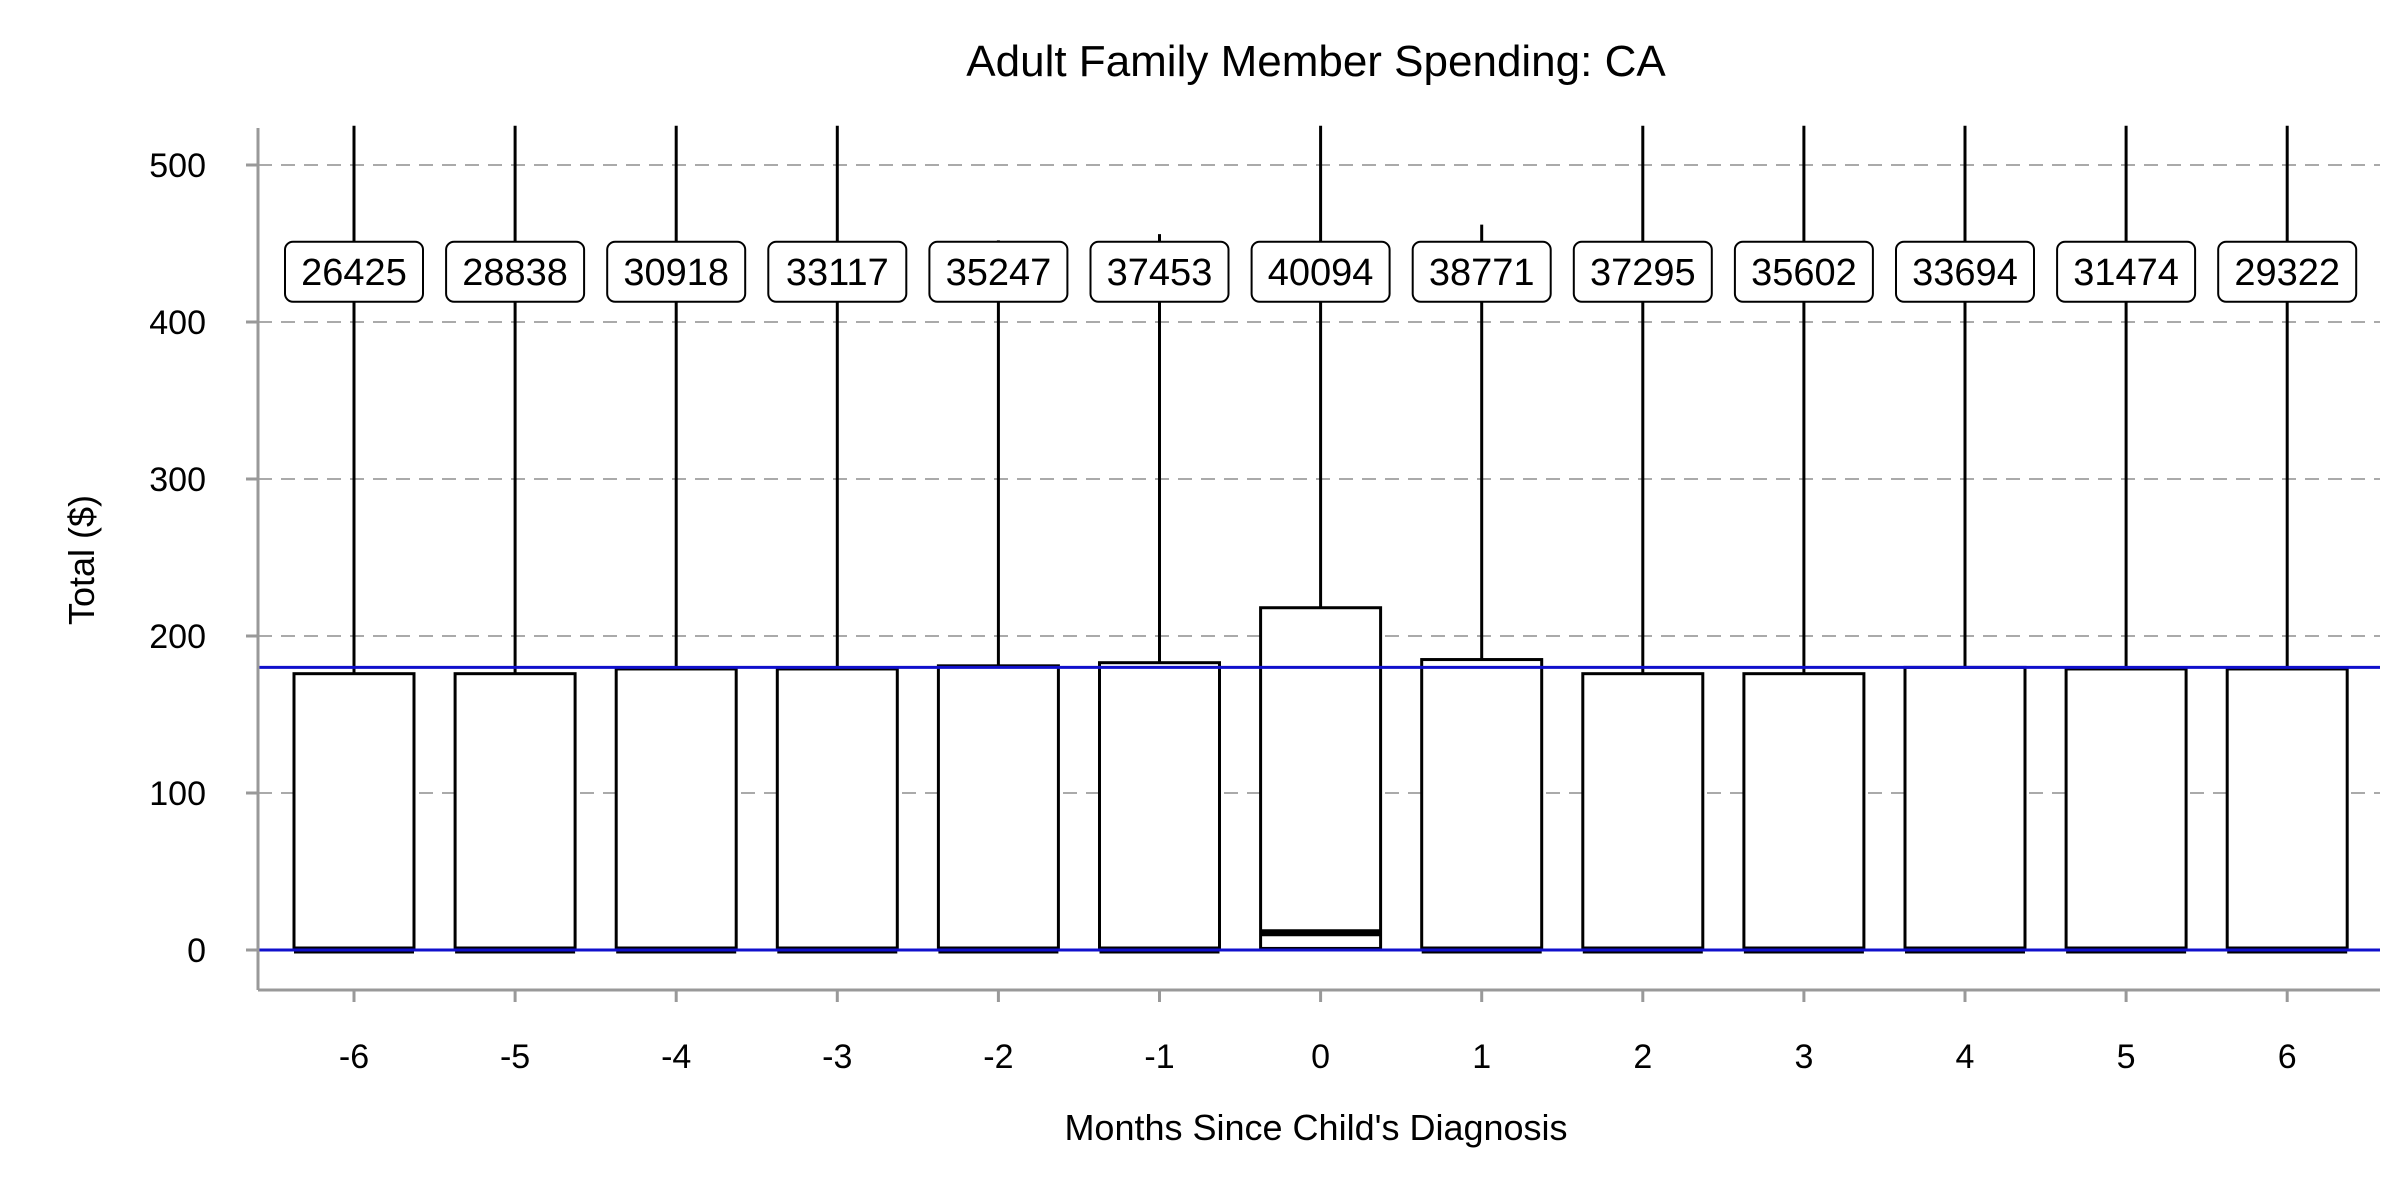 The width and height of the screenshot is (2400, 1200). Describe the element at coordinates (196, 951) in the screenshot. I see `y-tick-label-0: 0` at that location.